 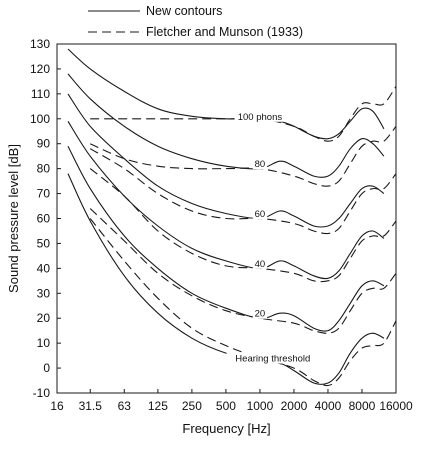 I want to click on curve-label-hearing-threshold: Hearing threshold, so click(x=272, y=359).